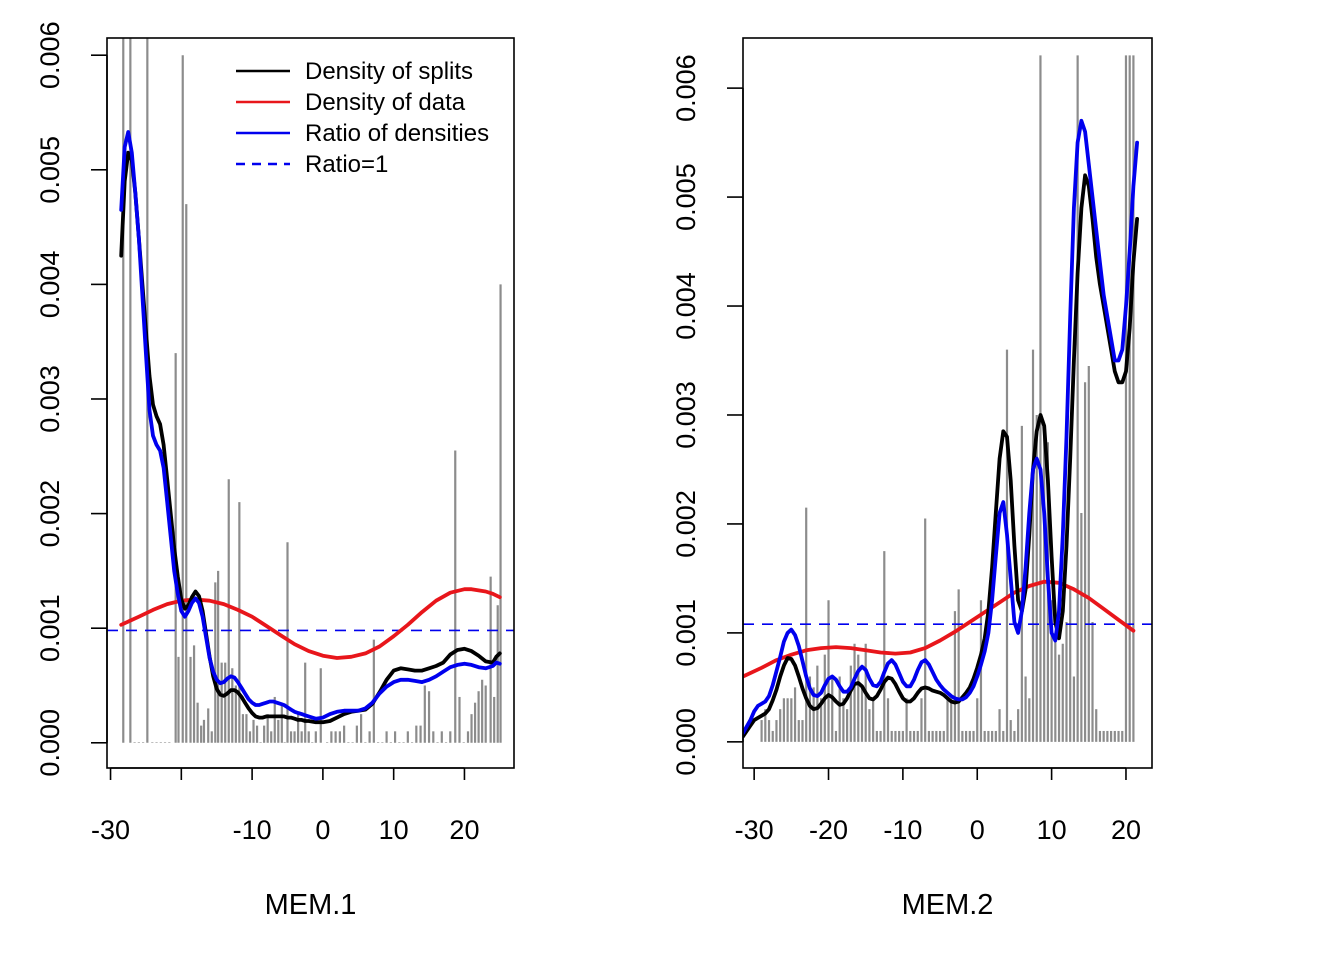  I want to click on legend-label: Ratio=1, so click(346, 164).